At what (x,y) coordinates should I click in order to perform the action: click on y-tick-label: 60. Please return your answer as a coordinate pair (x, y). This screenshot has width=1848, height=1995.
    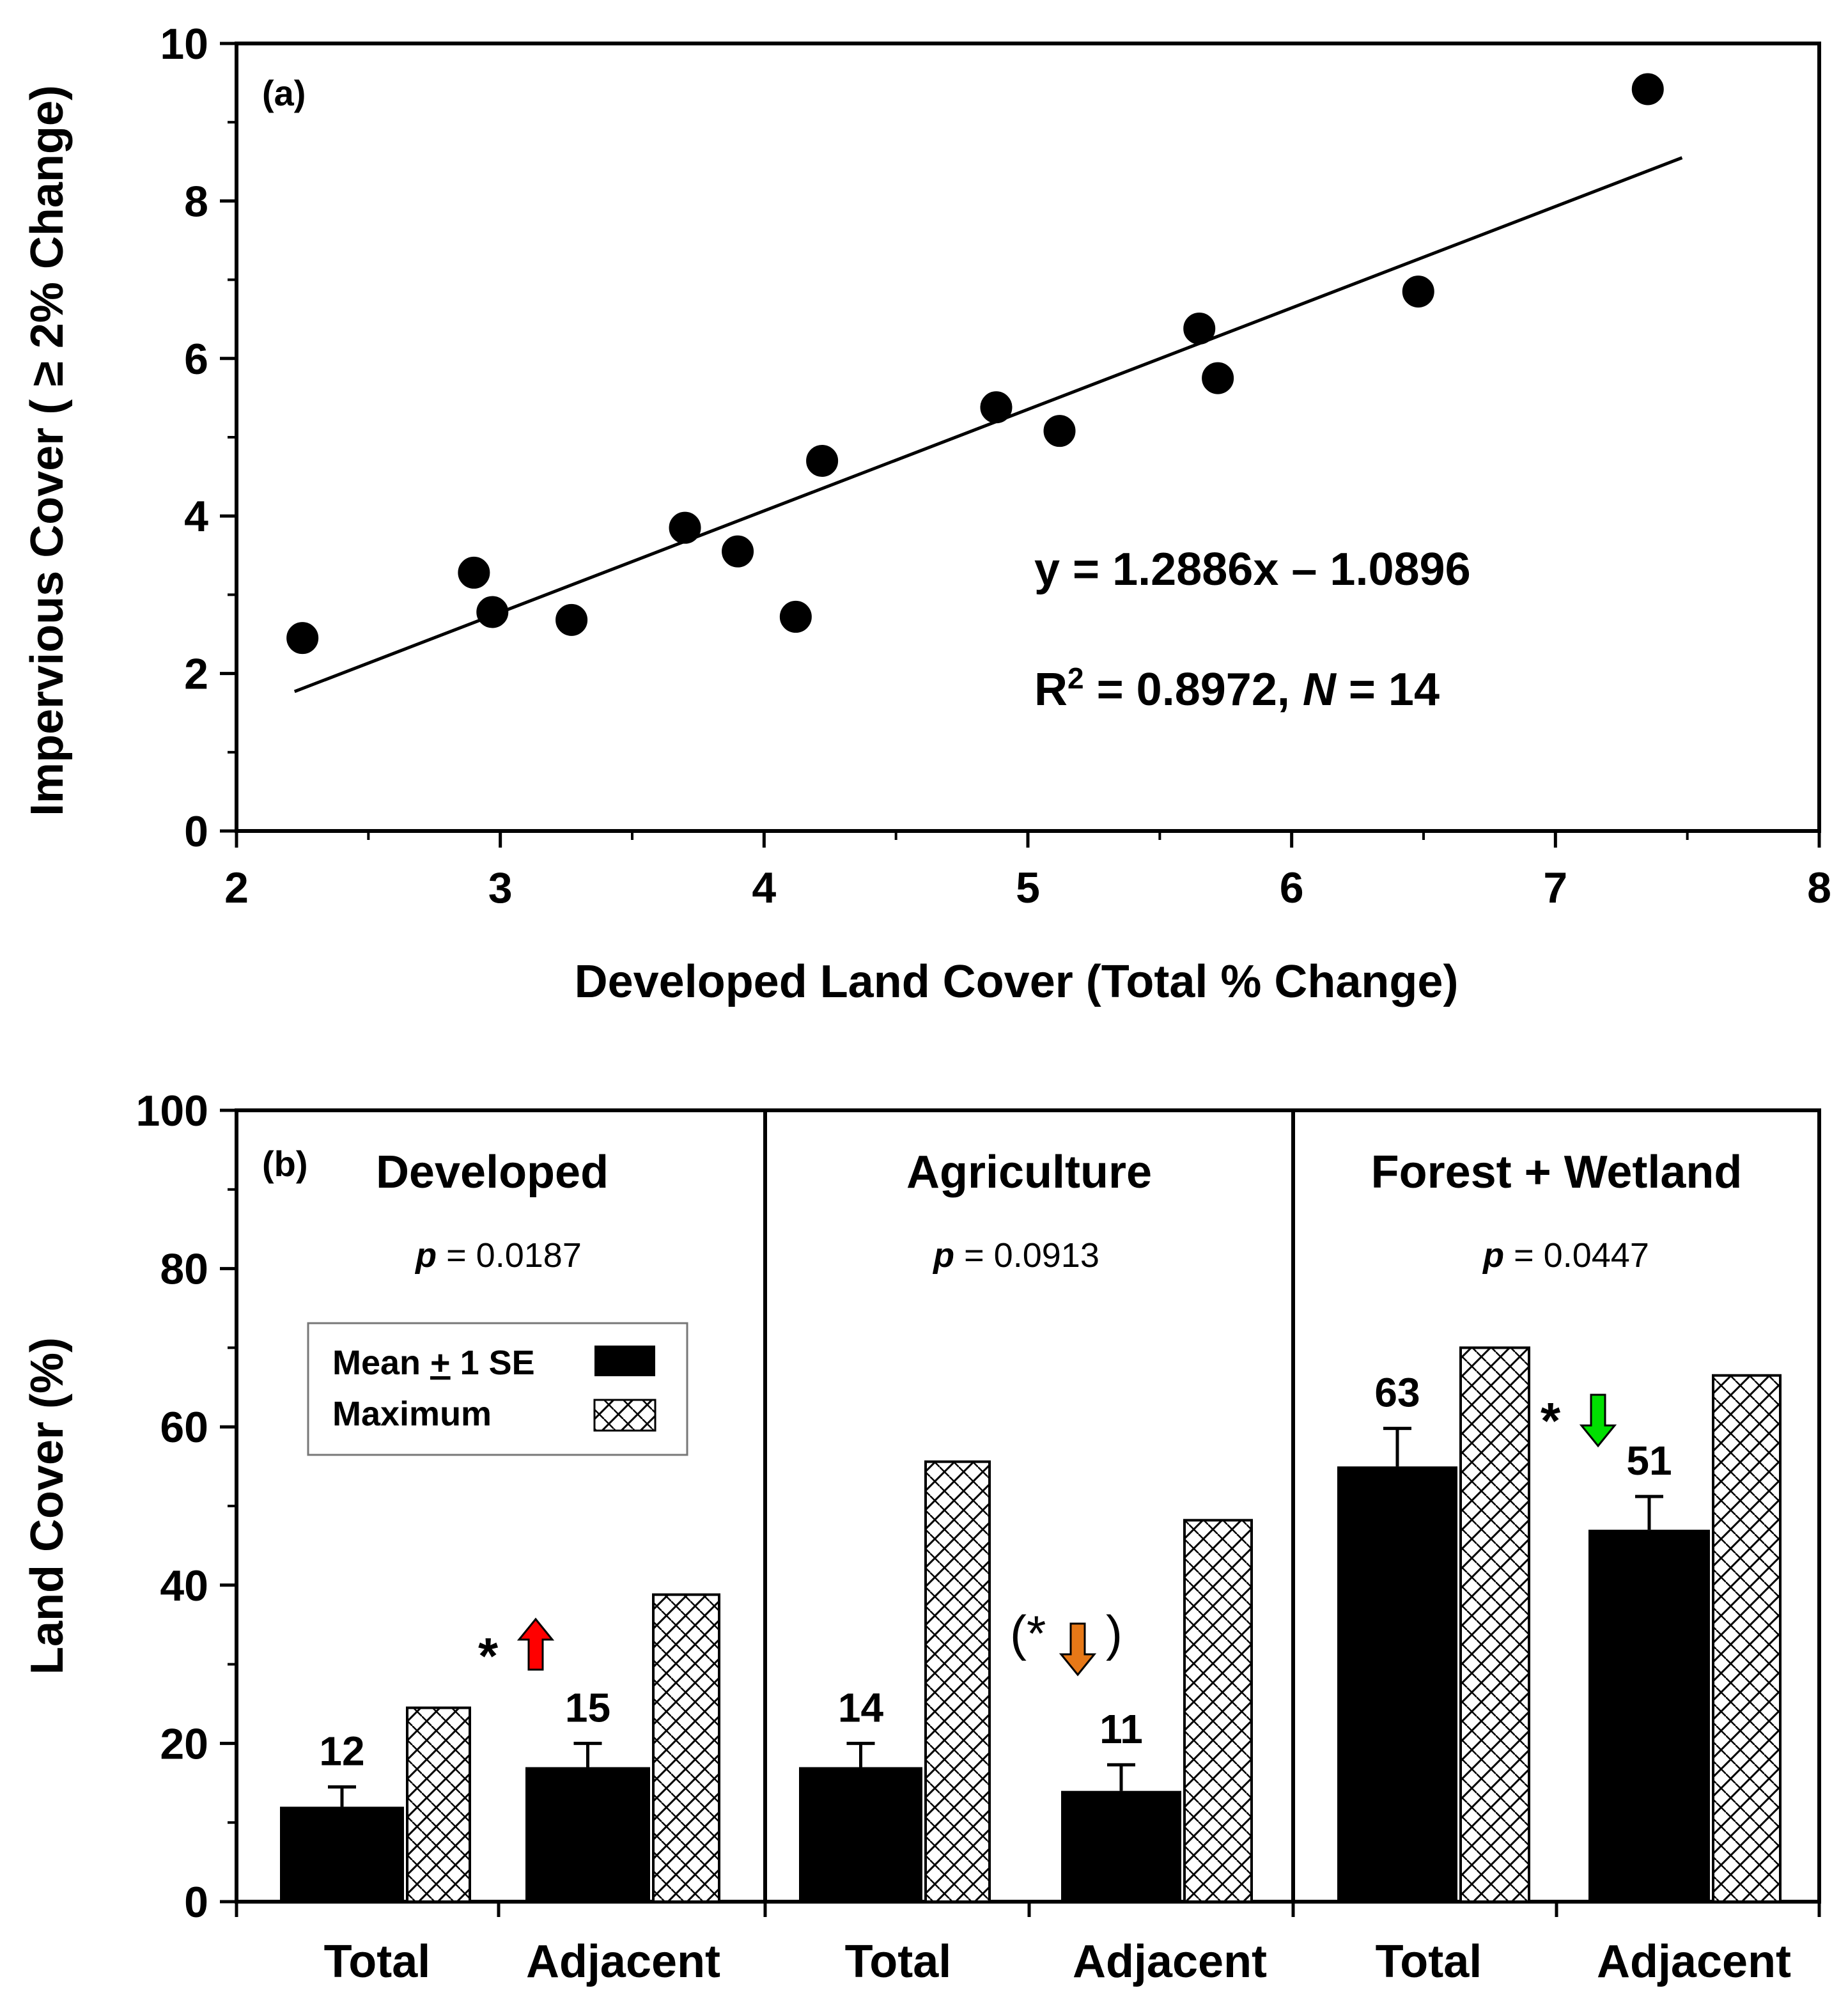
    Looking at the image, I should click on (184, 1427).